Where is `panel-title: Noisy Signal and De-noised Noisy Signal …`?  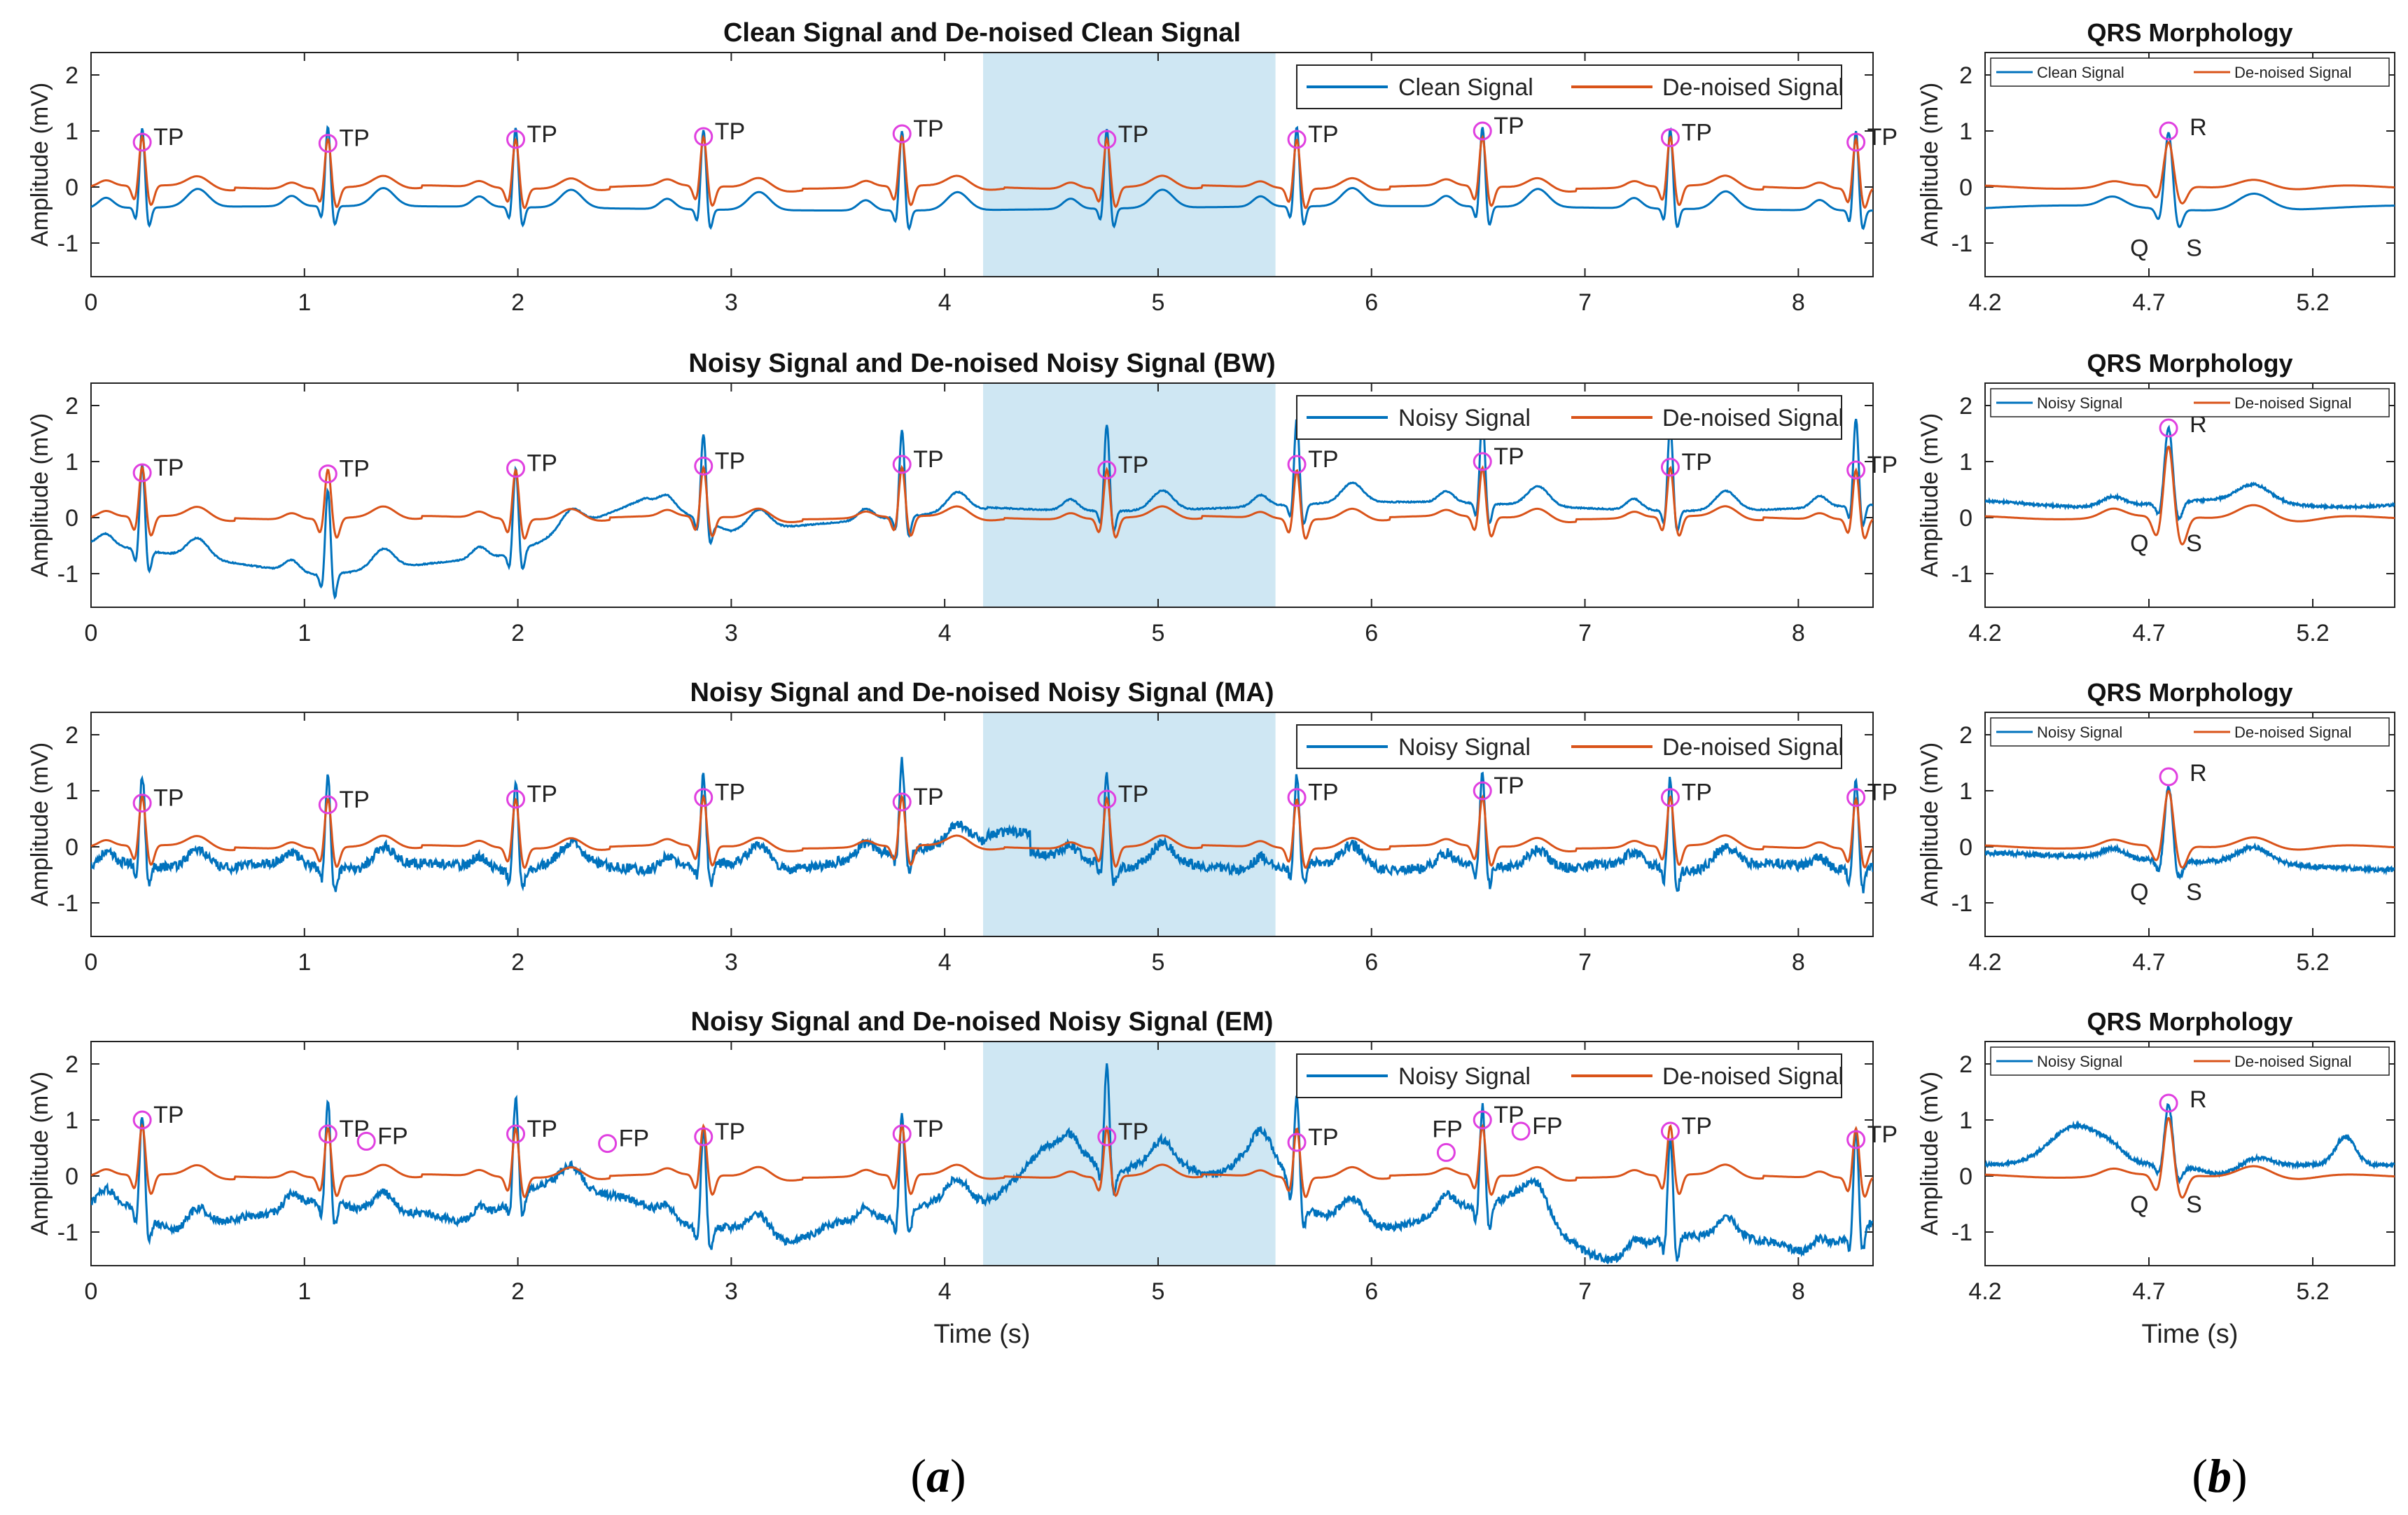 panel-title: Noisy Signal and De-noised Noisy Signal … is located at coordinates (982, 1022).